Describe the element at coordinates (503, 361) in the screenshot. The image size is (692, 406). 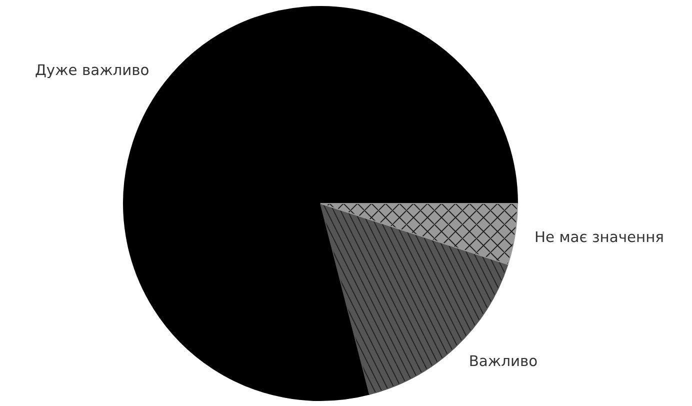
I see `slice-label: Важливо` at that location.